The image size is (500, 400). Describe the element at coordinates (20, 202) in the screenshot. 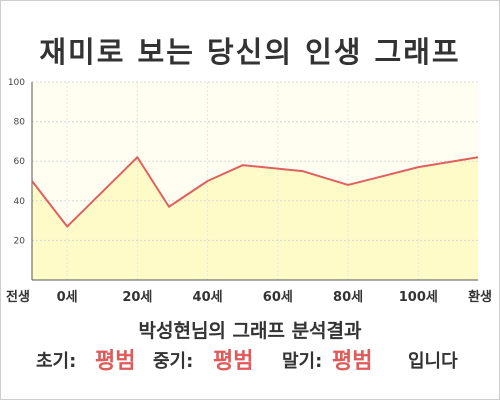

I see `y-tick-label: 40` at that location.